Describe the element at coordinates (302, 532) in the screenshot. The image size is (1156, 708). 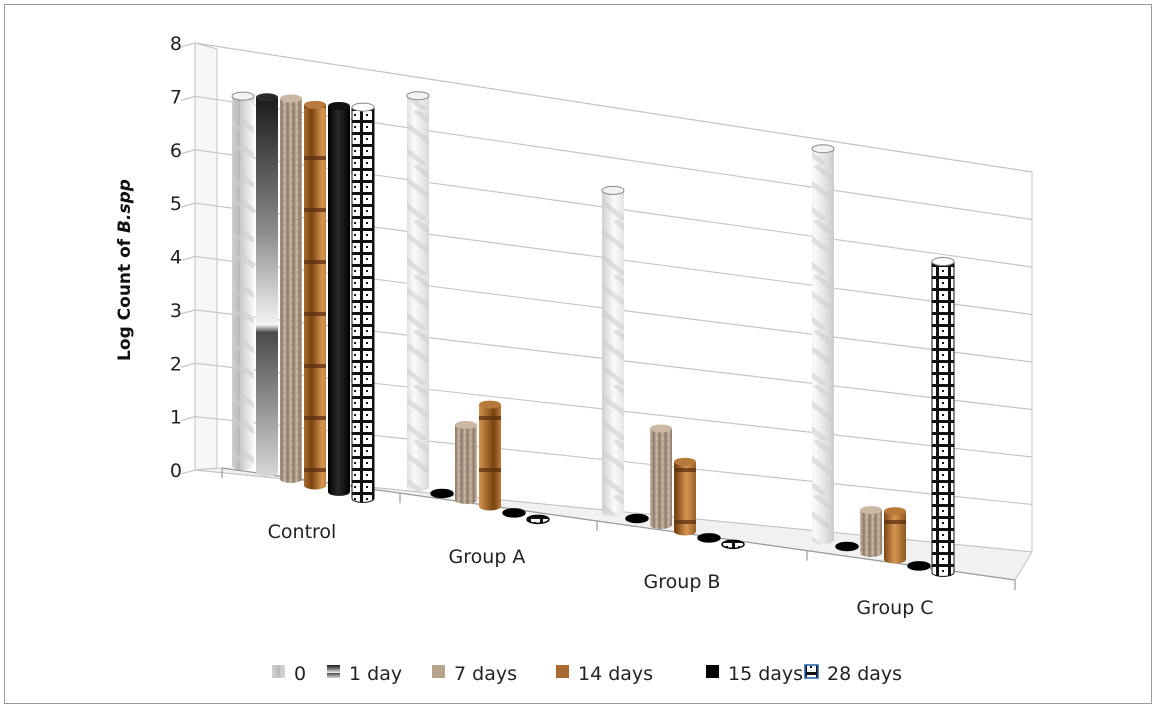
I see `category-label: Control` at that location.